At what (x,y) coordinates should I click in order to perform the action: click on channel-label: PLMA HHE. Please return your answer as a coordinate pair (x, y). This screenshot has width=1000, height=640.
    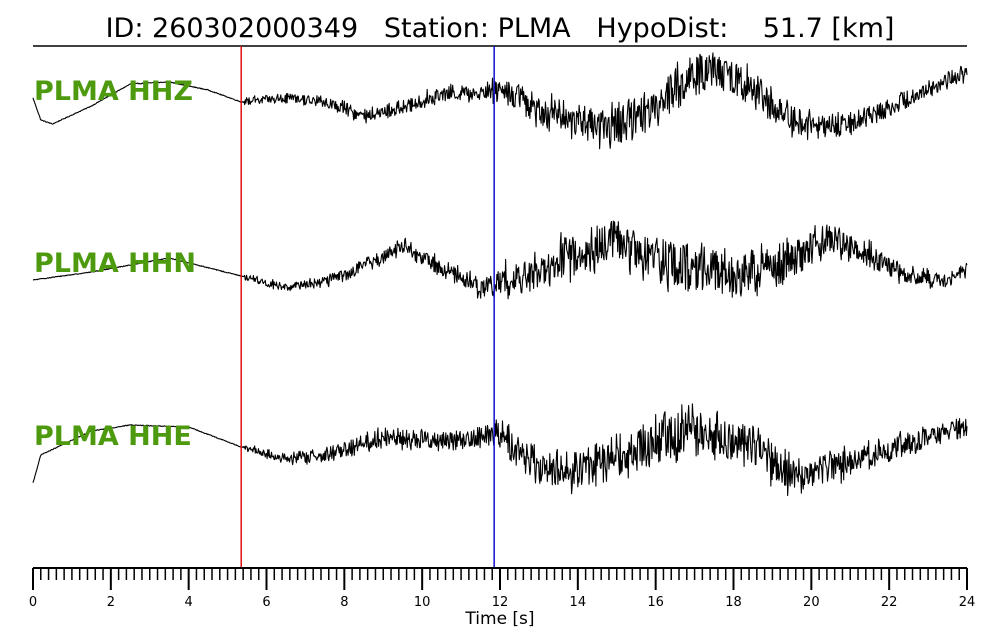
    Looking at the image, I should click on (113, 436).